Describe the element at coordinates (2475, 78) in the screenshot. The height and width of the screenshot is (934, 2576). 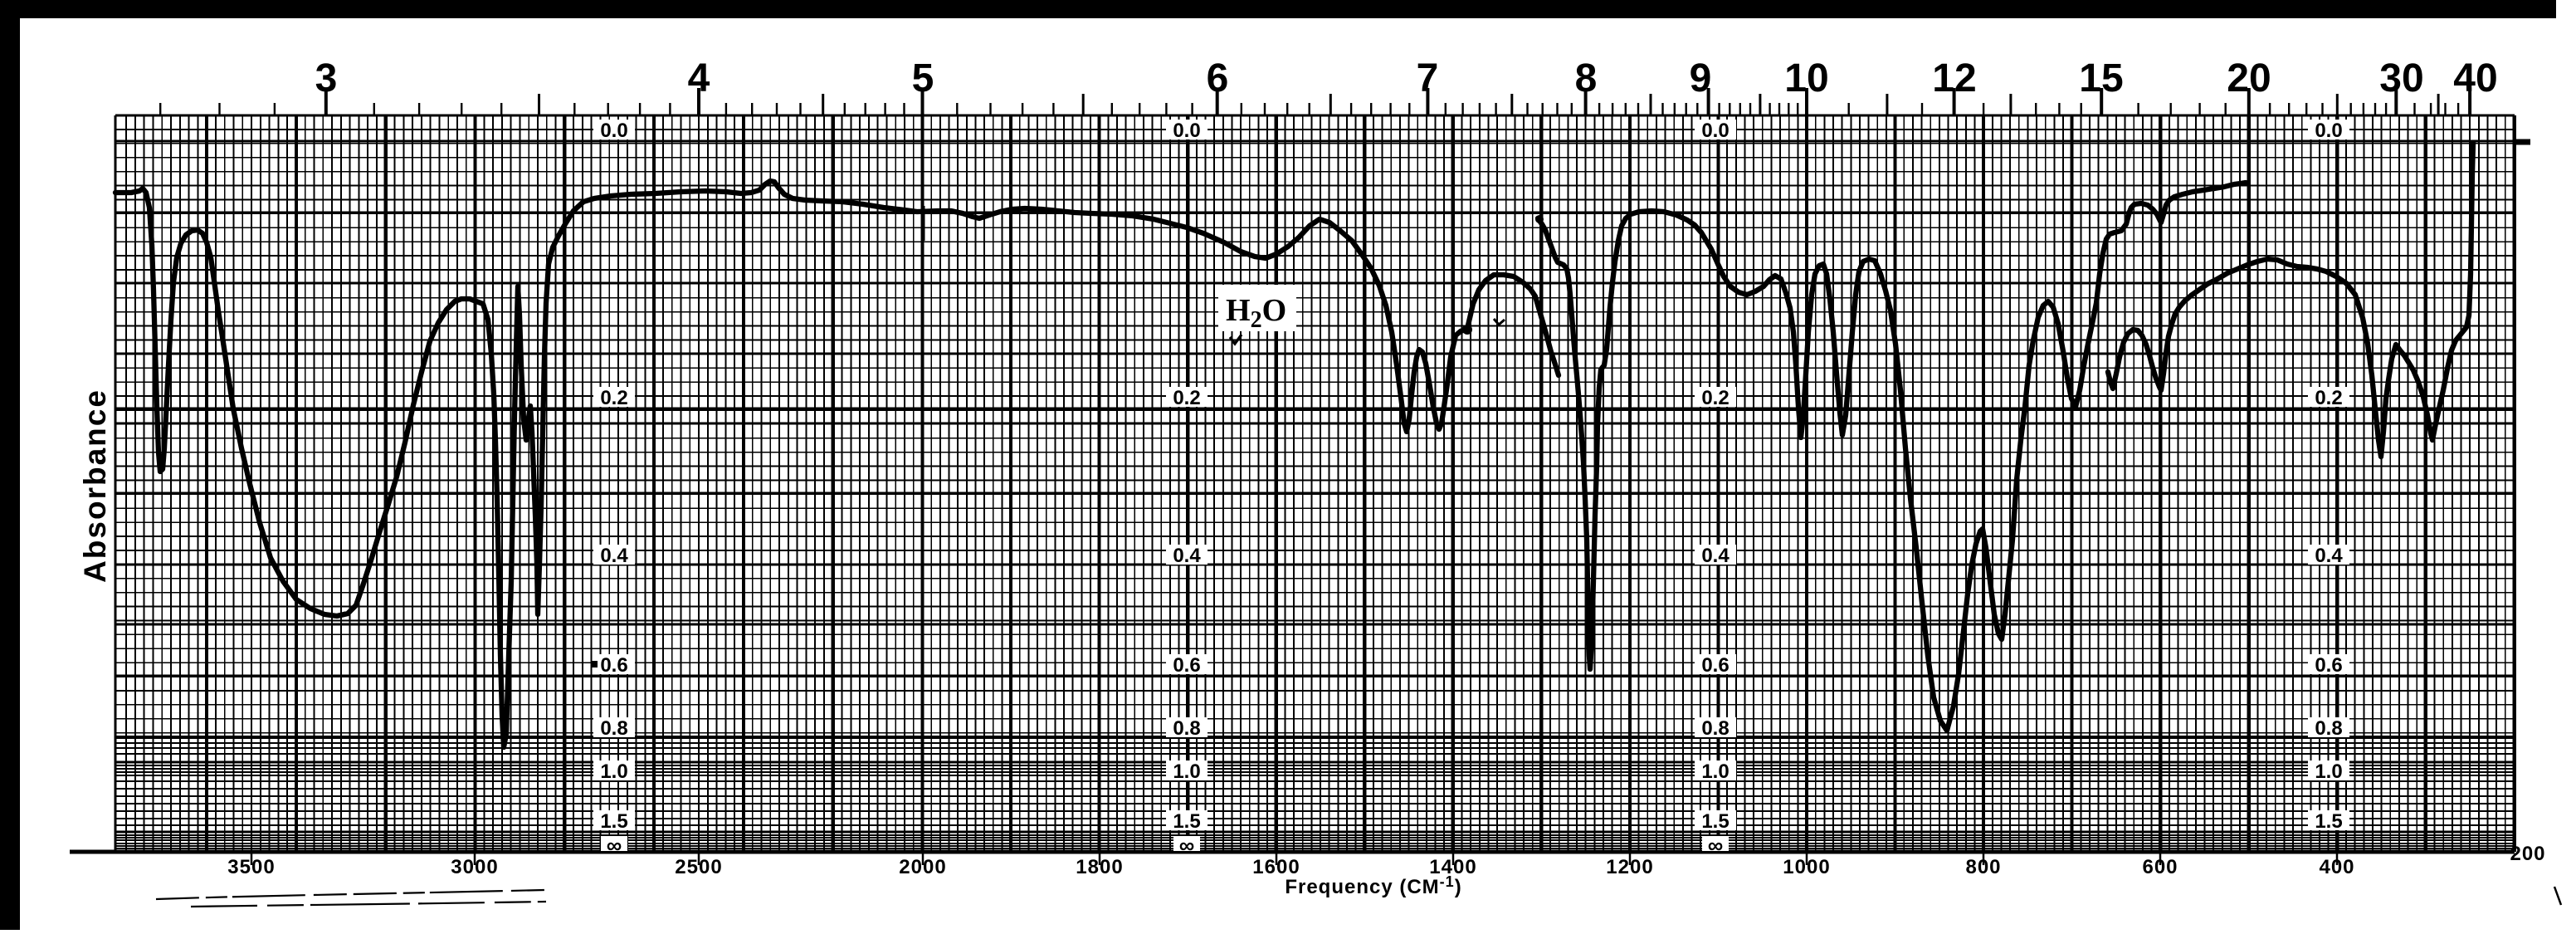
I see `svg-text: 40` at that location.